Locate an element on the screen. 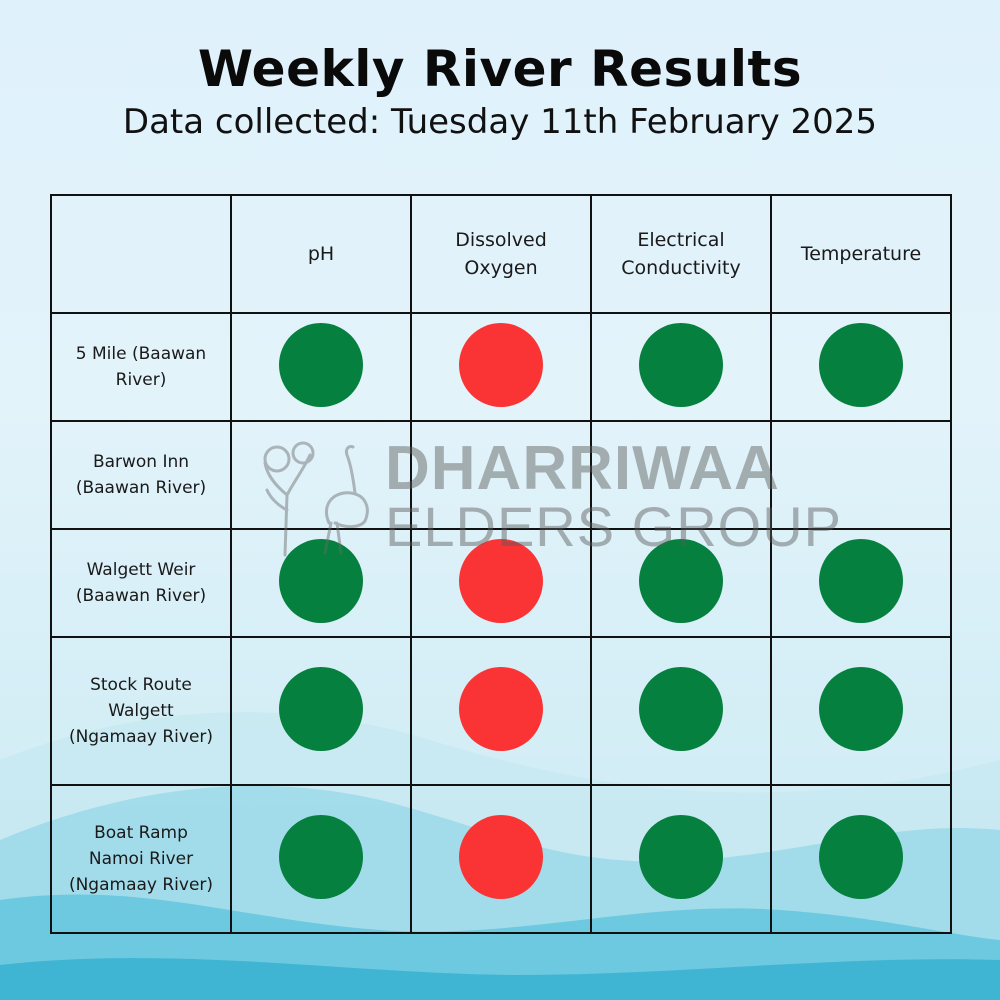 The image size is (1000, 1000). site-label: Walgett Weir (Baawan River) is located at coordinates (141, 583).